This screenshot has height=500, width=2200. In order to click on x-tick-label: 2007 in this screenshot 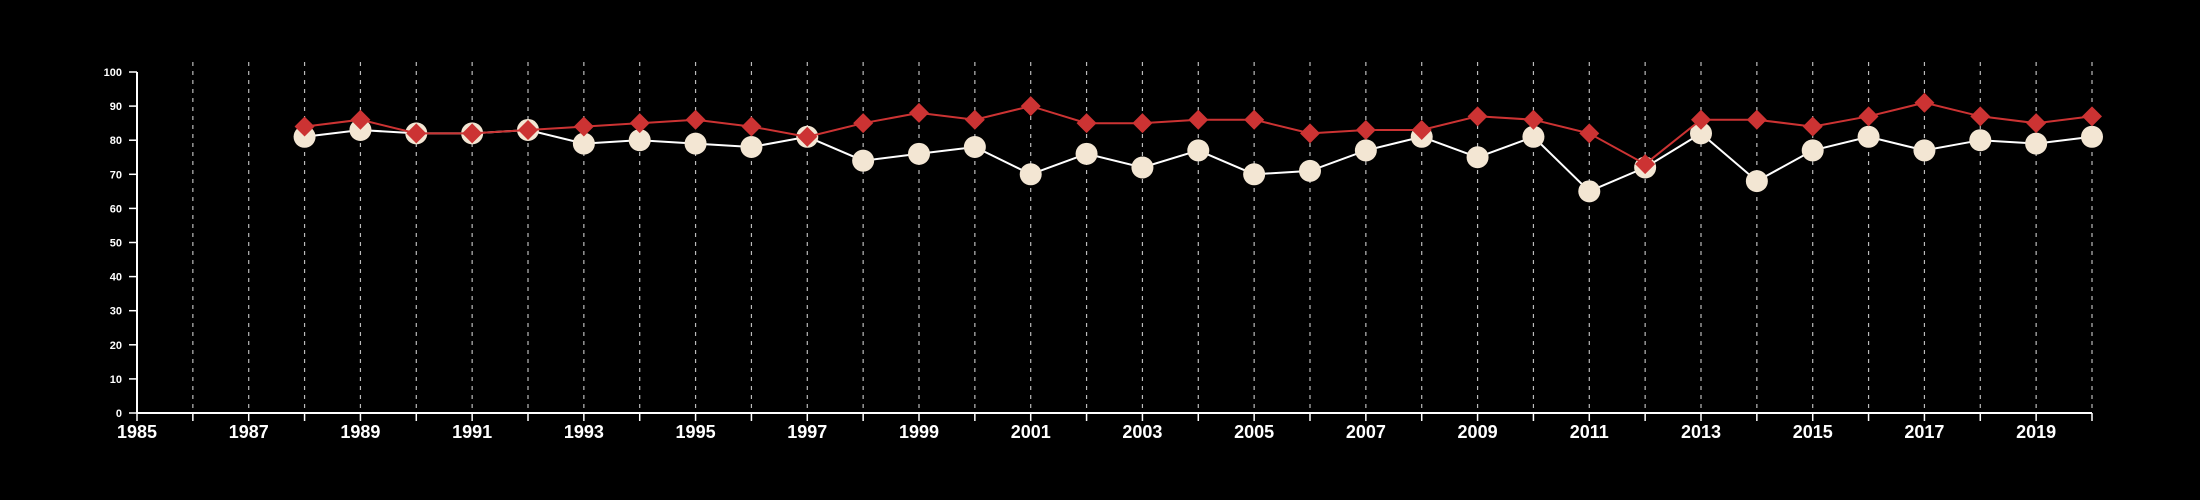, I will do `click(1366, 432)`.